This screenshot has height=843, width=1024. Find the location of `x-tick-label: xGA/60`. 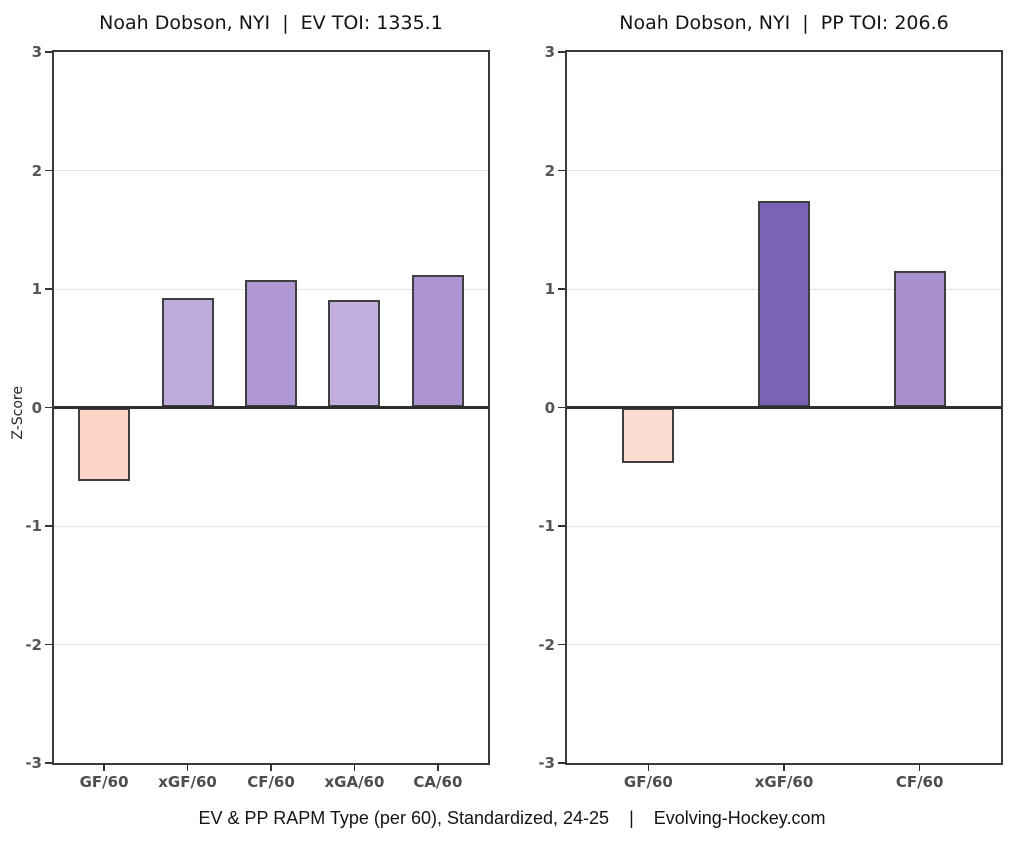

x-tick-label: xGA/60 is located at coordinates (354, 782).